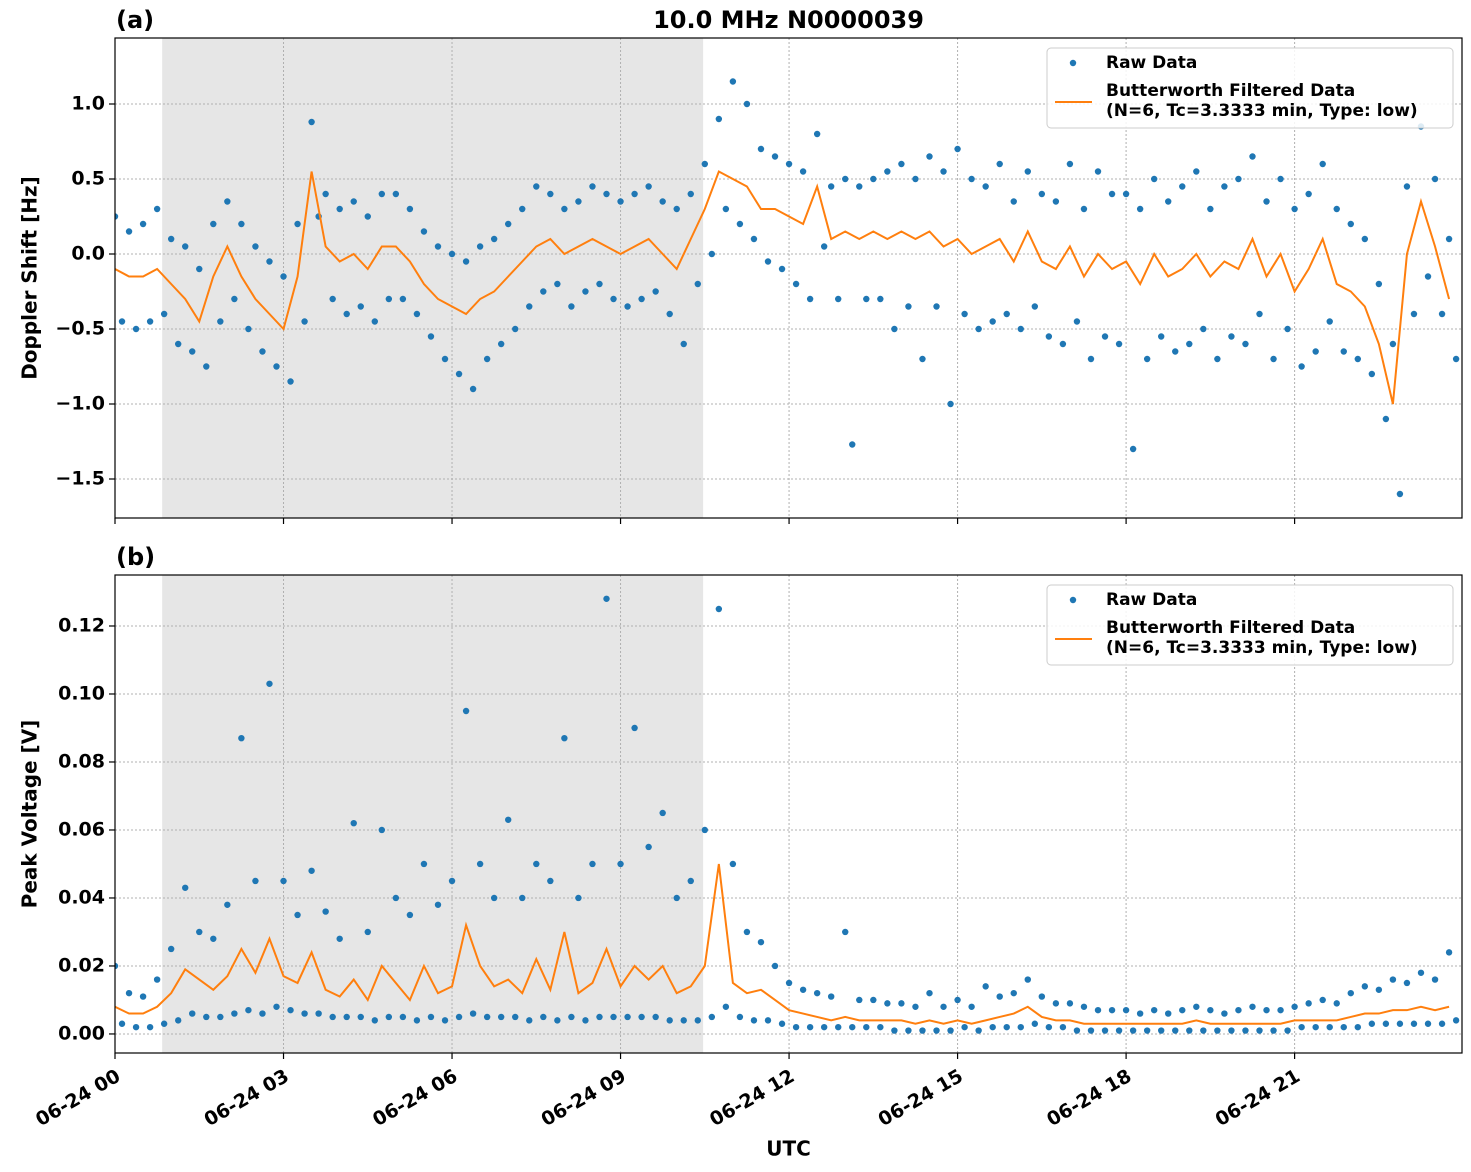 This screenshot has height=1172, width=1471. Describe the element at coordinates (1073, 63) in the screenshot. I see `legend-marker` at that location.